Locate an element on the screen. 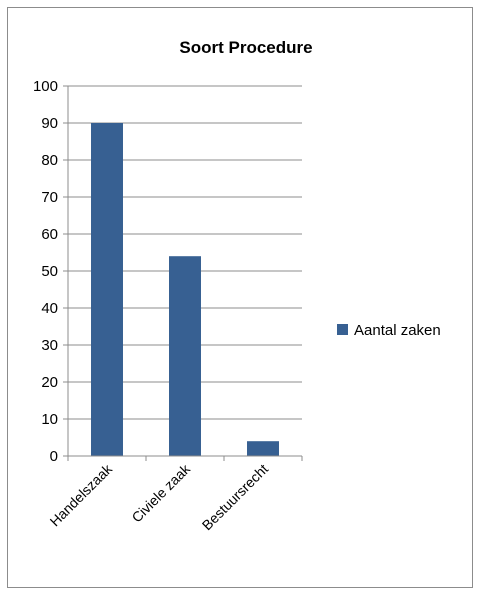 The height and width of the screenshot is (595, 481). y-tick-label: 100 is located at coordinates (45, 86).